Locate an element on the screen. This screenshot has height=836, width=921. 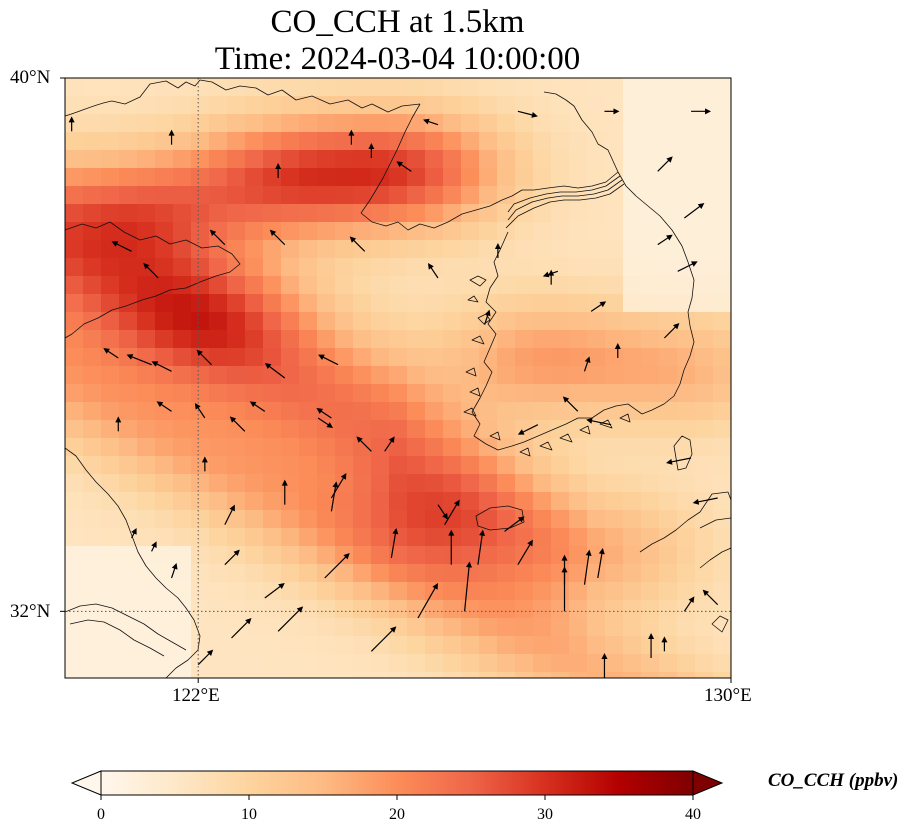
colorbar-extend-min is located at coordinates (86, 783).